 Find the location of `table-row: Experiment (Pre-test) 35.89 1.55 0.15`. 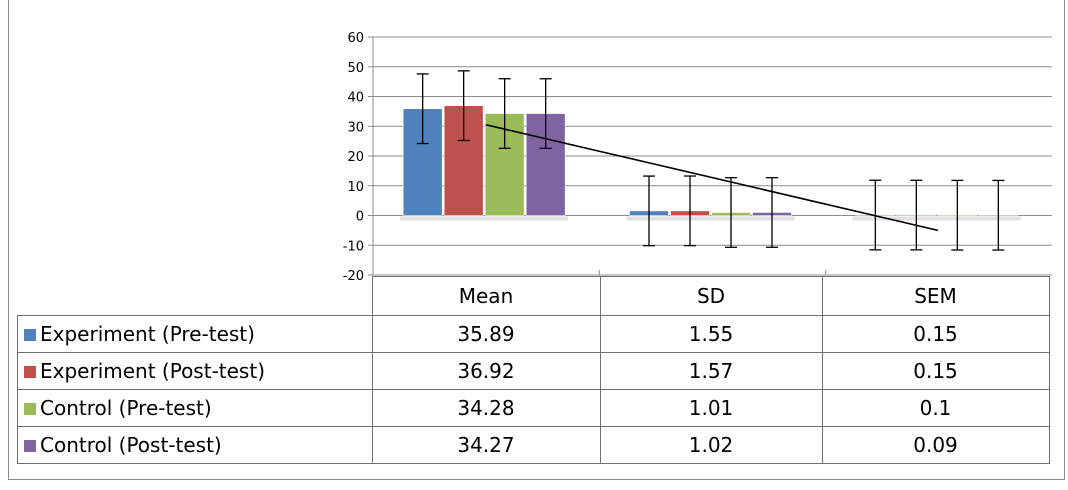

table-row: Experiment (Pre-test) 35.89 1.55 0.15 is located at coordinates (533, 334).